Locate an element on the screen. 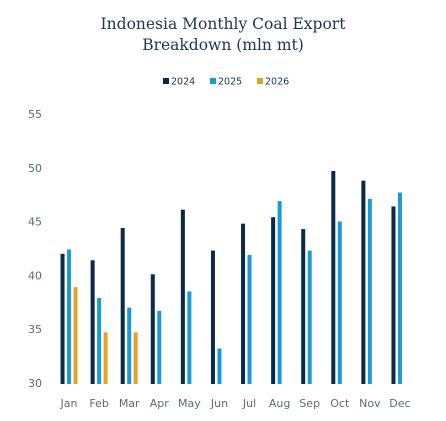 This screenshot has width=446, height=421. y-tick-label: 45 is located at coordinates (35, 222).